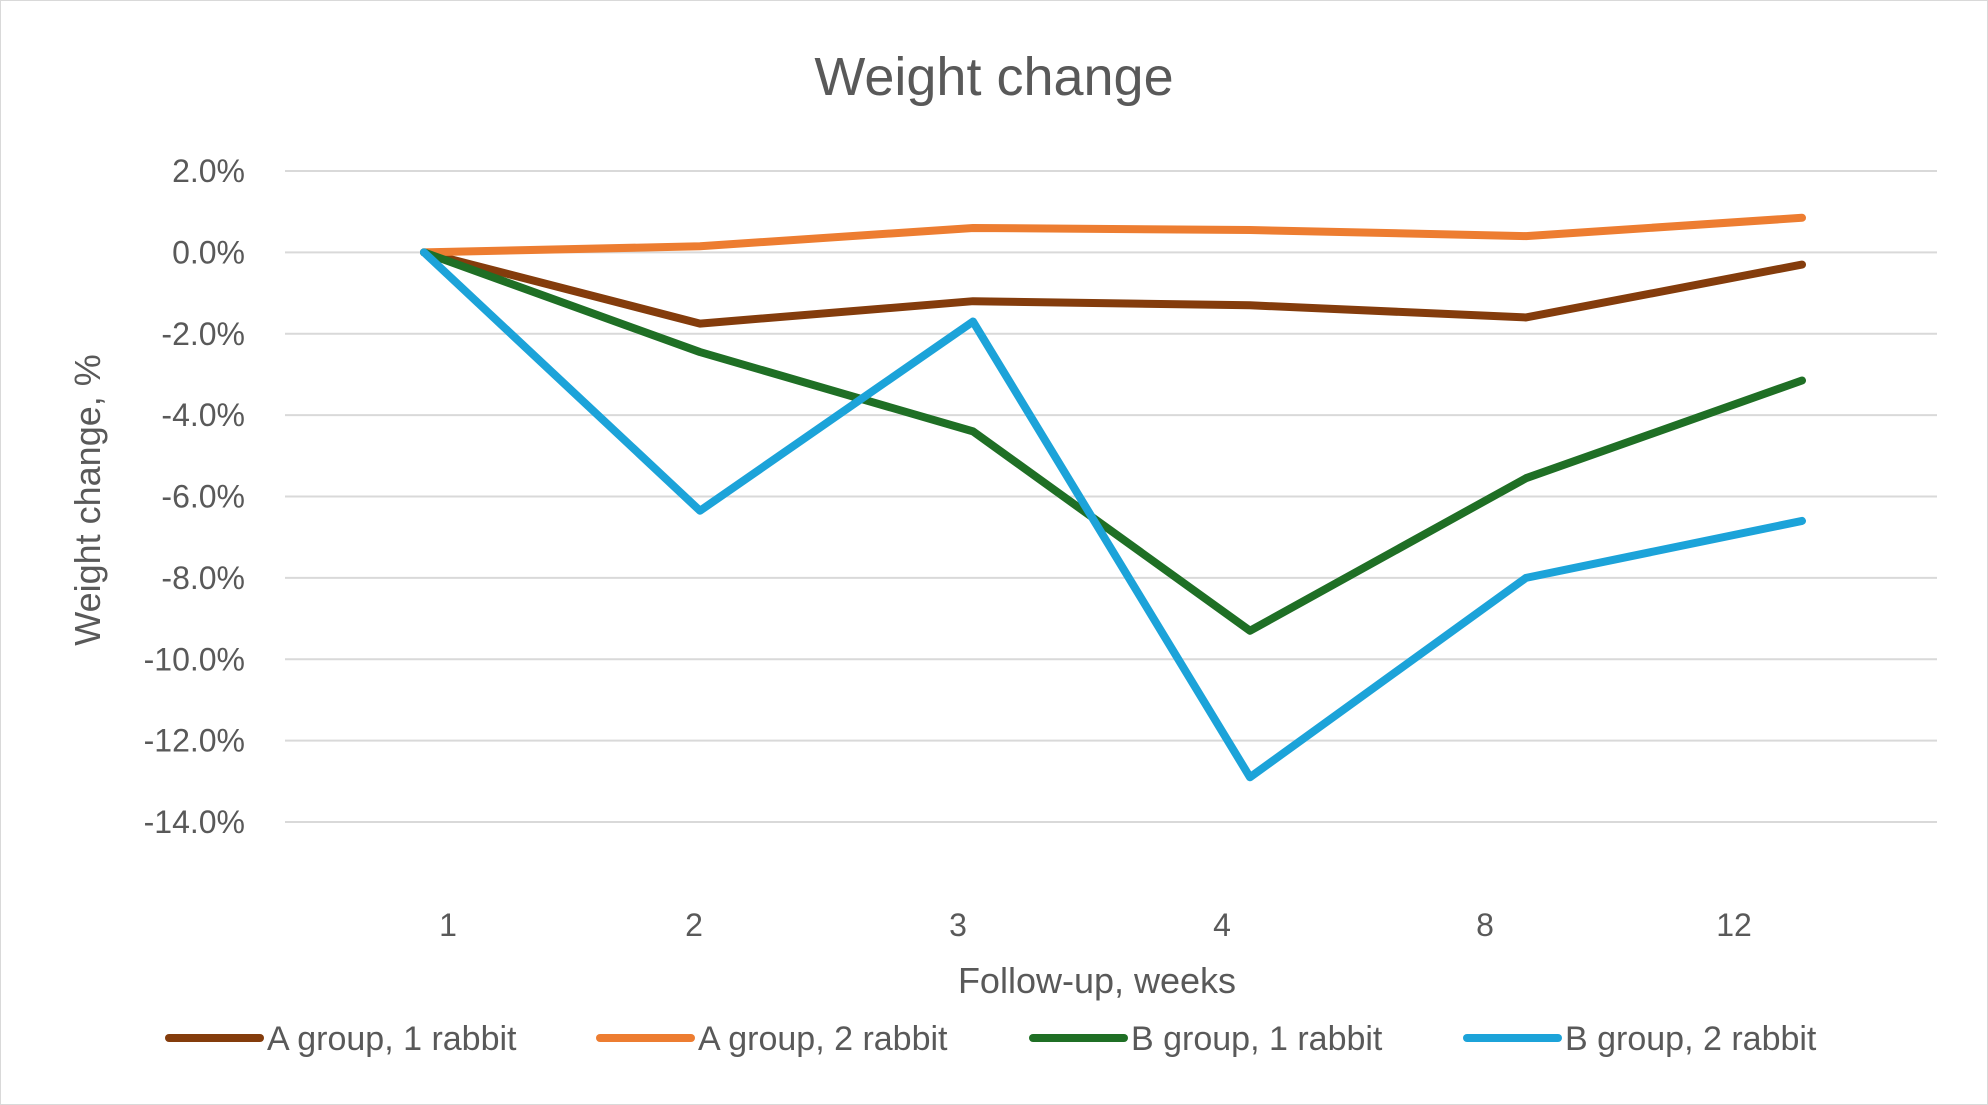 Image resolution: width=1988 pixels, height=1105 pixels. What do you see at coordinates (203, 415) in the screenshot?
I see `y-tick-label: -4.0%` at bounding box center [203, 415].